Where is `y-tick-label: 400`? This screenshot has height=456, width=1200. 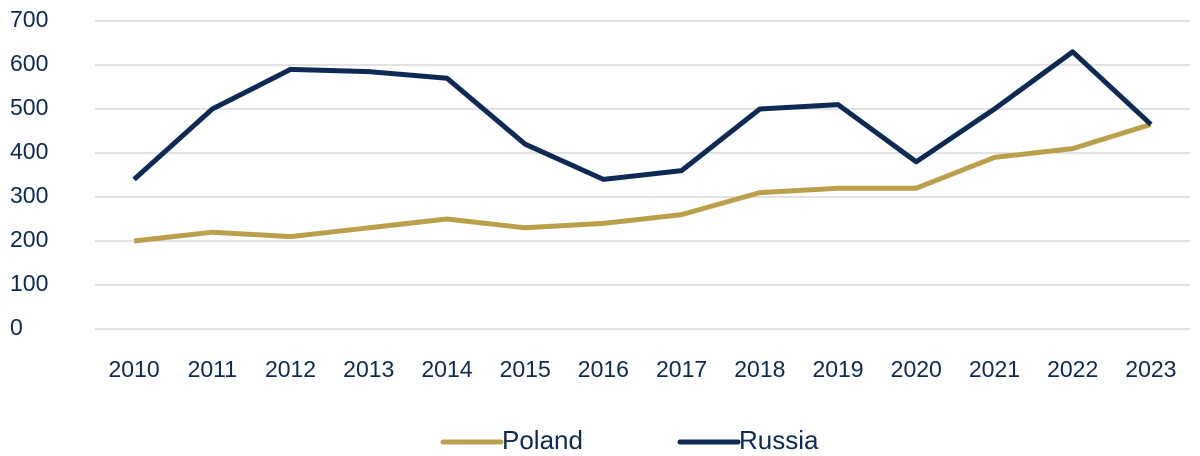 y-tick-label: 400 is located at coordinates (29, 151).